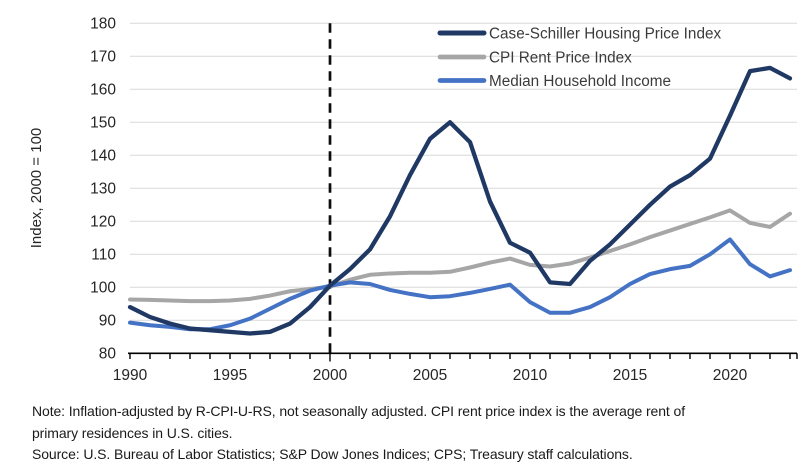  I want to click on x-tick-label-1995: 1995, so click(230, 375).